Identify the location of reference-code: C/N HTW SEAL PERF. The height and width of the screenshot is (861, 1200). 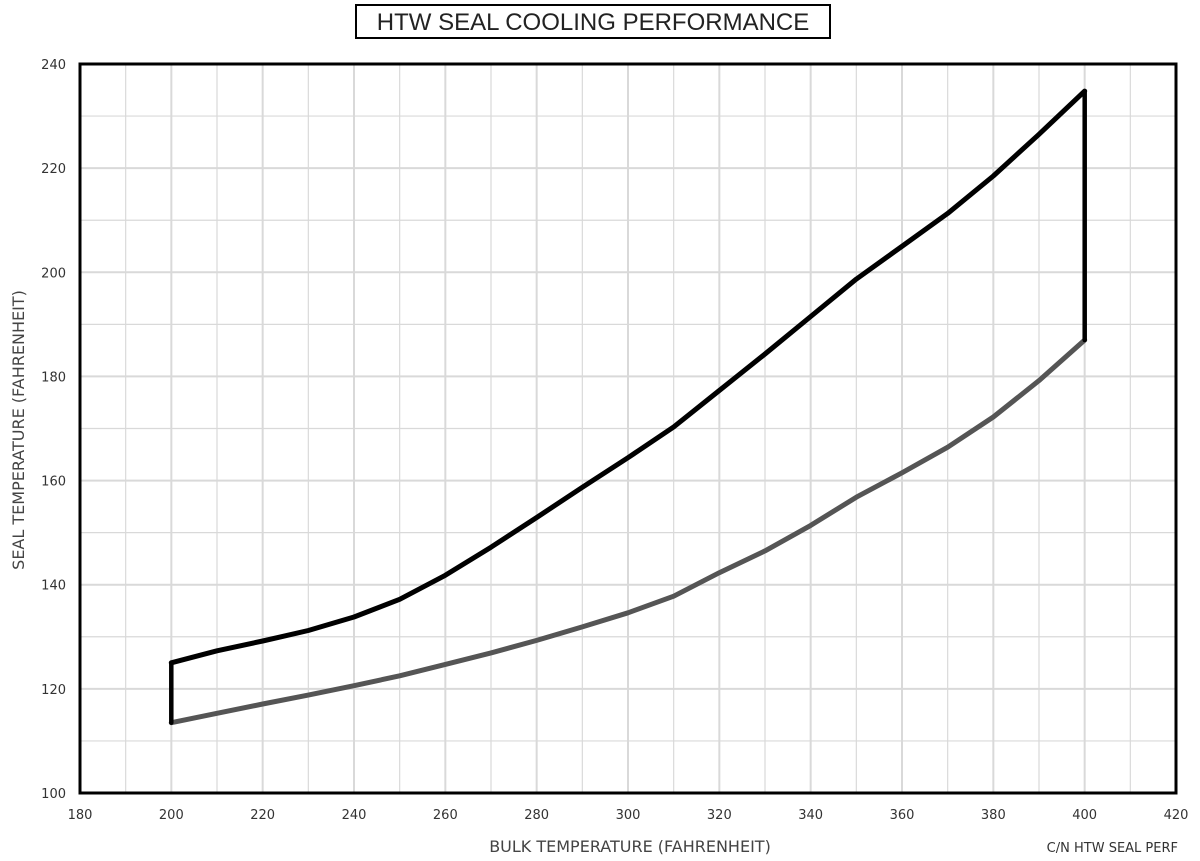
(1112, 848).